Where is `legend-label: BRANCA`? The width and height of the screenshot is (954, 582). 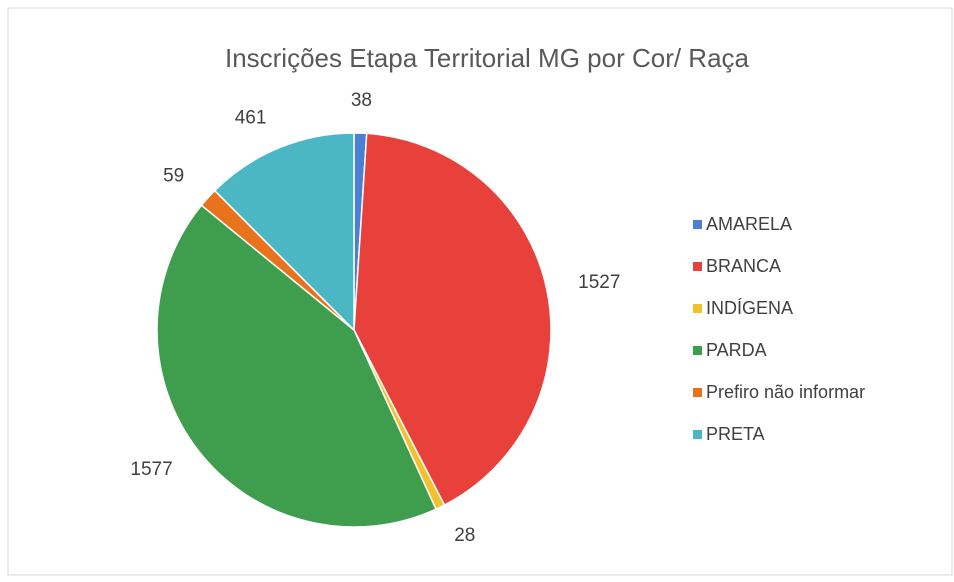 legend-label: BRANCA is located at coordinates (743, 266).